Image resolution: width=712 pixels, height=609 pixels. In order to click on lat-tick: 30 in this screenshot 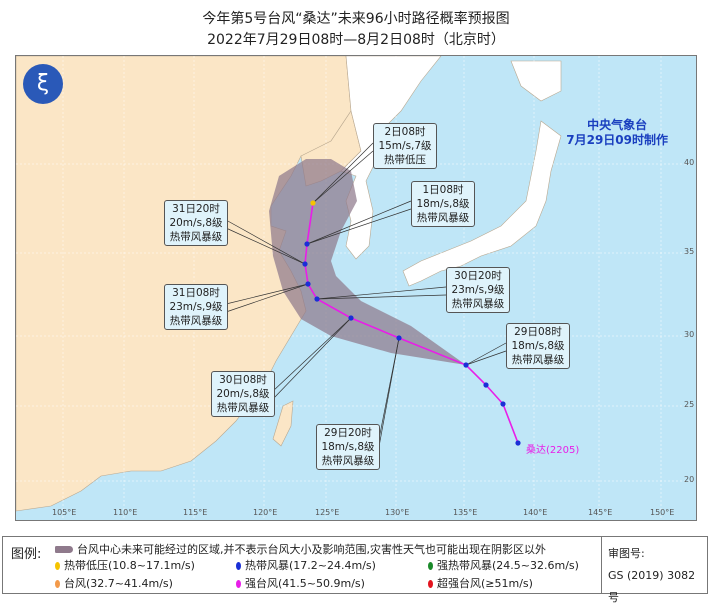, I will do `click(689, 334)`.